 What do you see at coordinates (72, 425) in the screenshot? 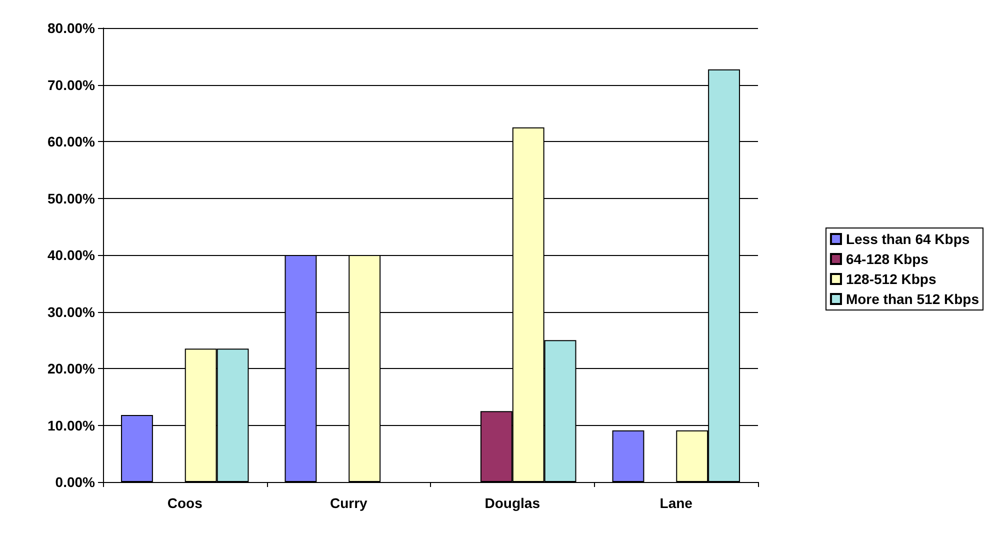
I see `y-tick-label: 10.00%` at bounding box center [72, 425].